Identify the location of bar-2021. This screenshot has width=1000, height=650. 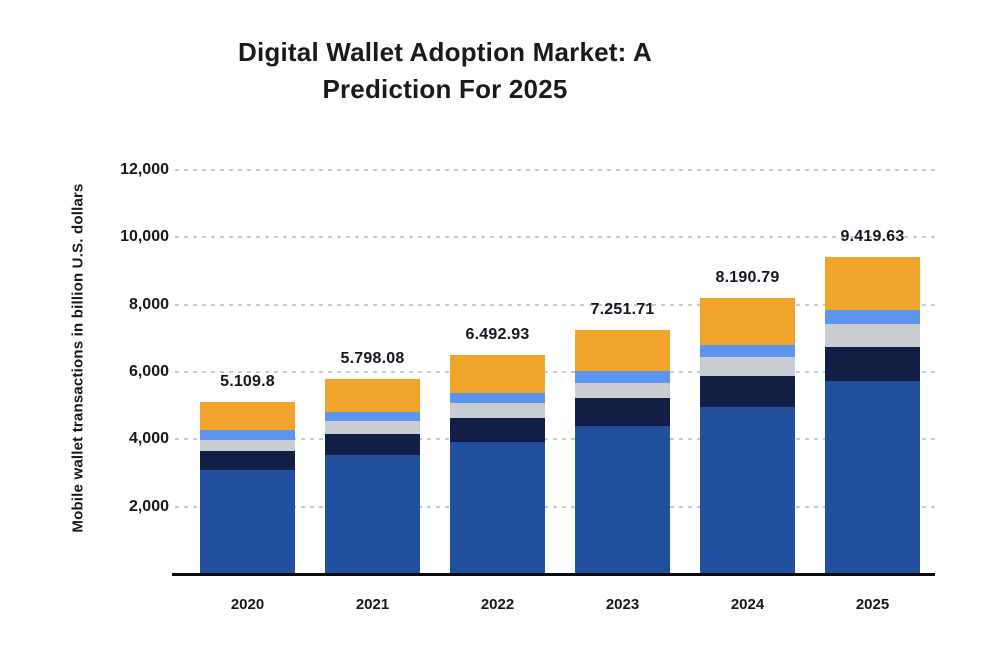
(372, 476).